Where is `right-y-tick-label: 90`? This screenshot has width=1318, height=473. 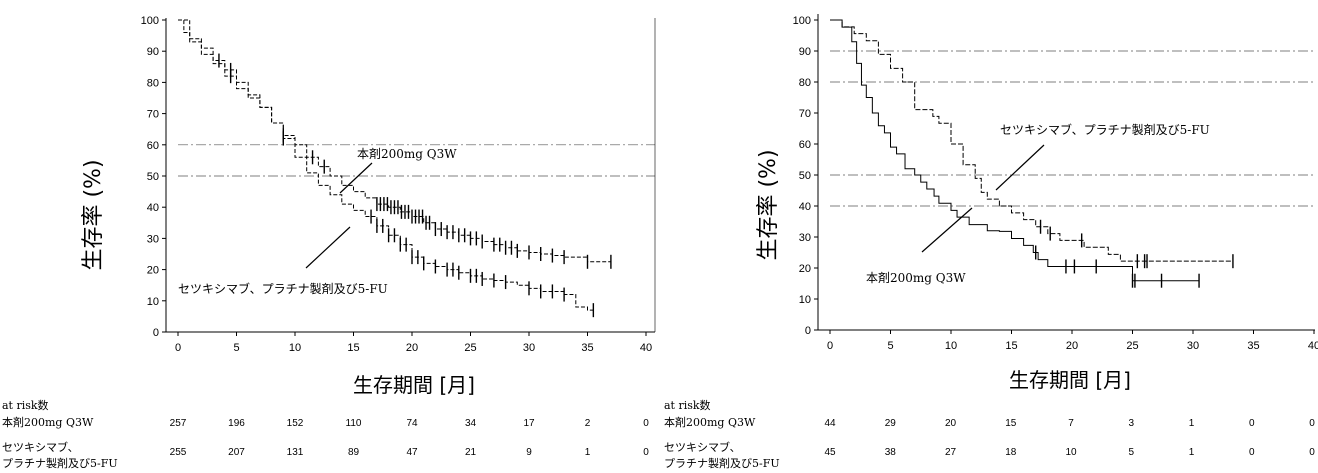 right-y-tick-label: 90 is located at coordinates (805, 52).